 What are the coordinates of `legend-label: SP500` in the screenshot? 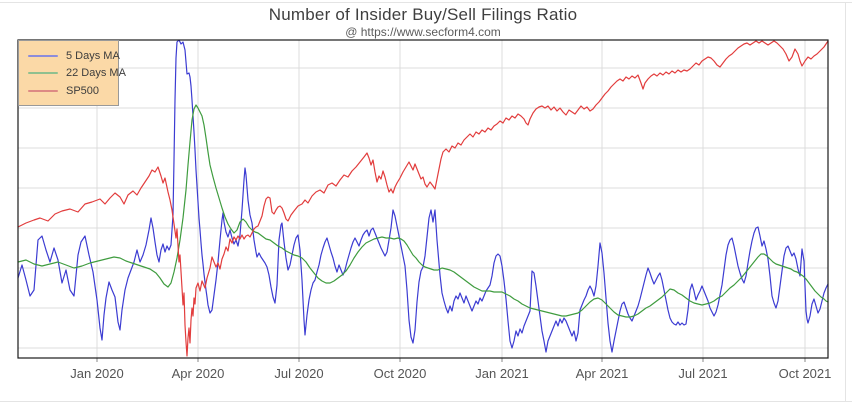 It's located at (83, 90).